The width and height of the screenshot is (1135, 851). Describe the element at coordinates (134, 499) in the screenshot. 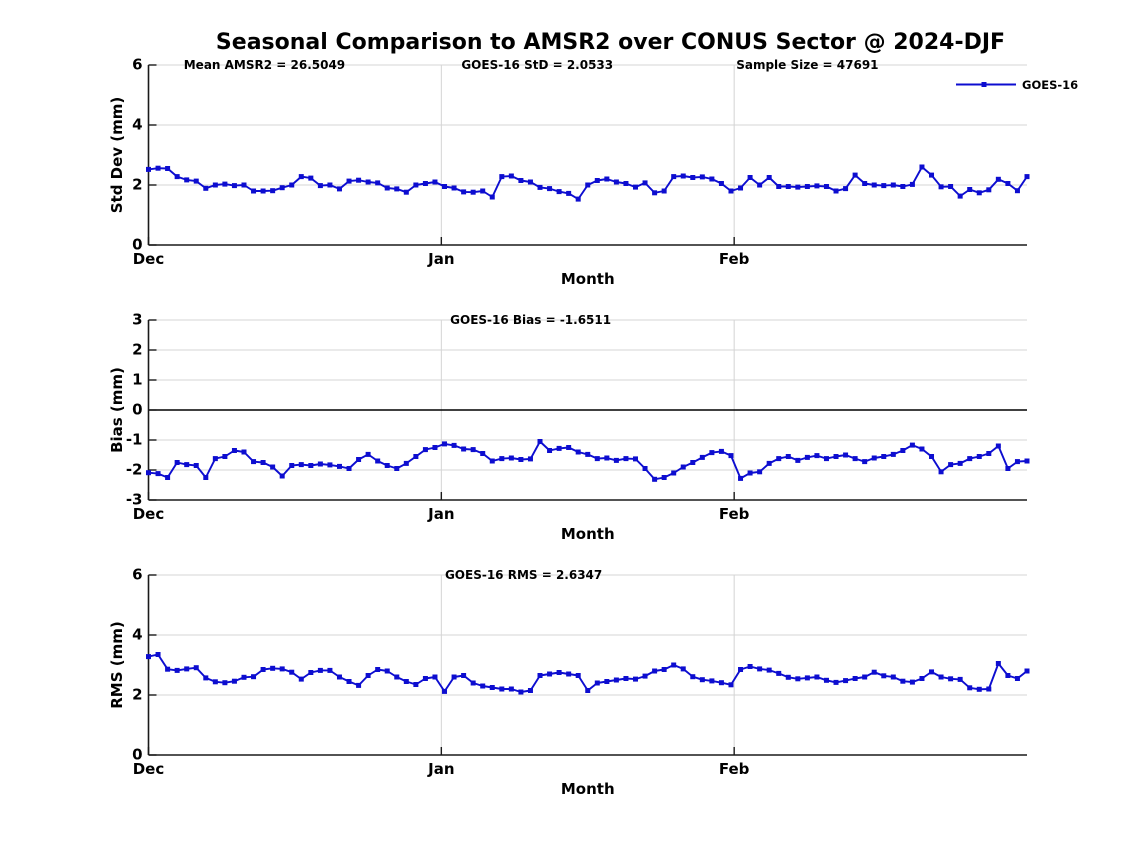

I see `y-tick-label: -3` at that location.